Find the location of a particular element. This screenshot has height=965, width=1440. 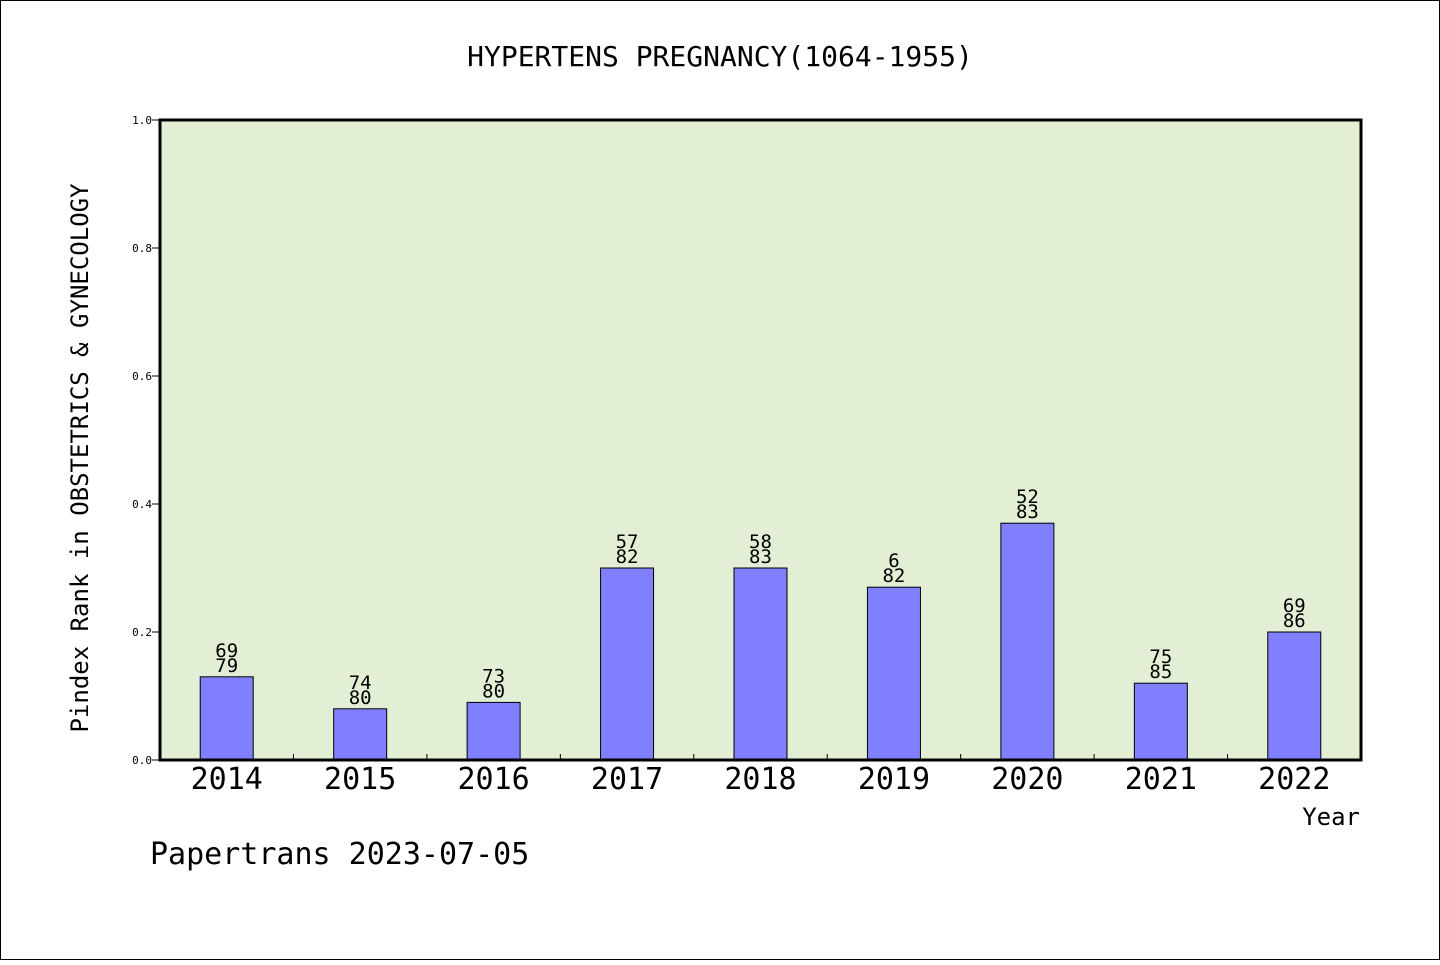

bar-label-bottom: 86 is located at coordinates (1294, 621).